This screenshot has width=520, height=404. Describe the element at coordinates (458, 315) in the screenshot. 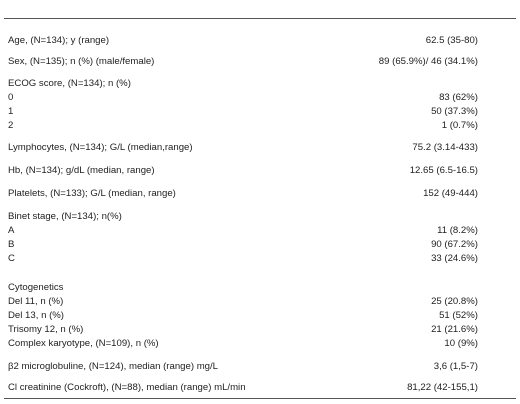

I see `row-value: 51 (52%)` at that location.